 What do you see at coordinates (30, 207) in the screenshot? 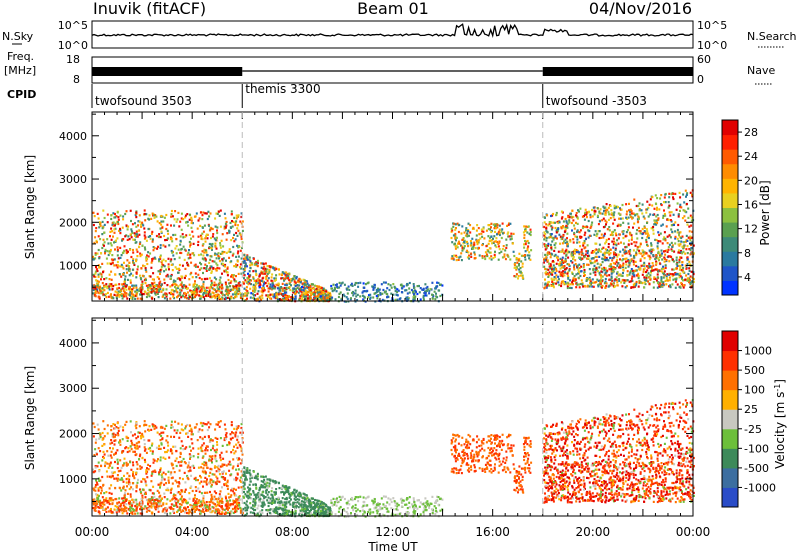
I see `power-ylabel: Slant Range [km]` at bounding box center [30, 207].